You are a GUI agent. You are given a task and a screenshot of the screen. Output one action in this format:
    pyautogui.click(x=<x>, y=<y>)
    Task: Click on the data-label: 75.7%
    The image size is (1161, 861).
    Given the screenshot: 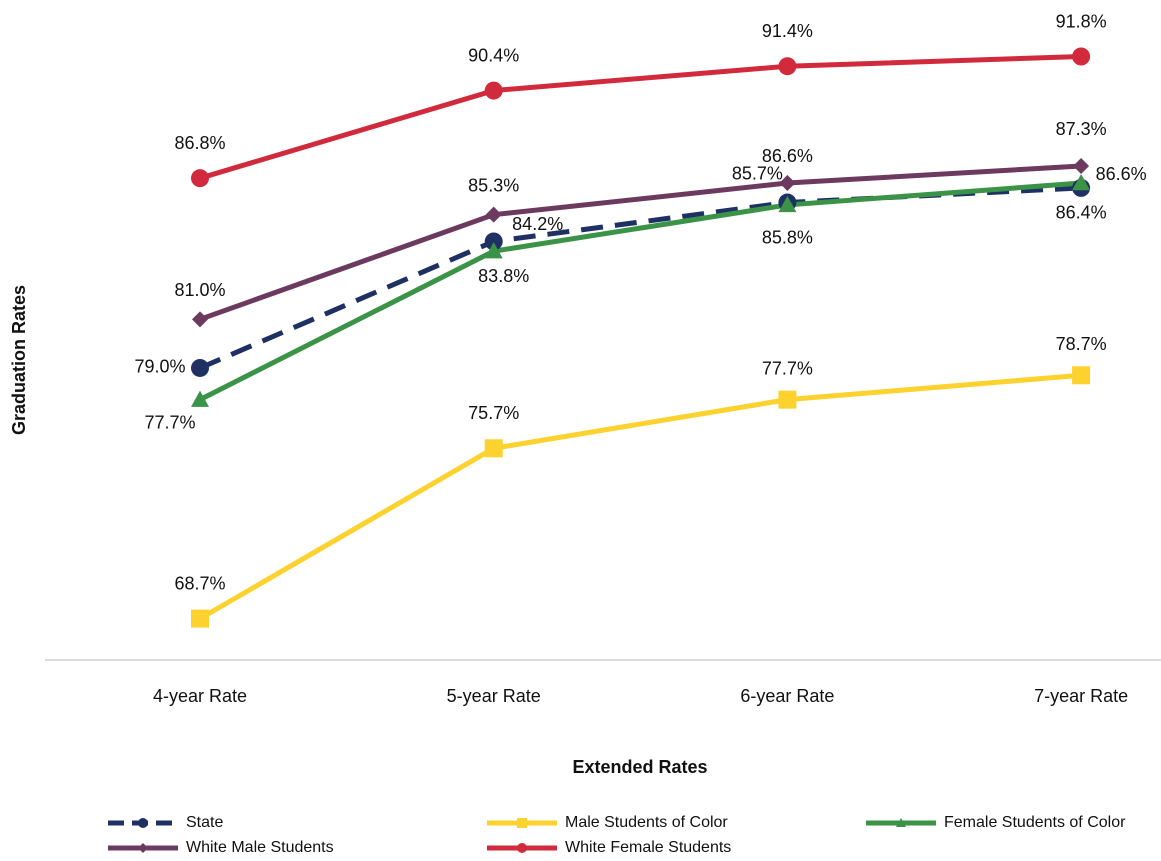 What is the action you would take?
    pyautogui.click(x=493, y=413)
    